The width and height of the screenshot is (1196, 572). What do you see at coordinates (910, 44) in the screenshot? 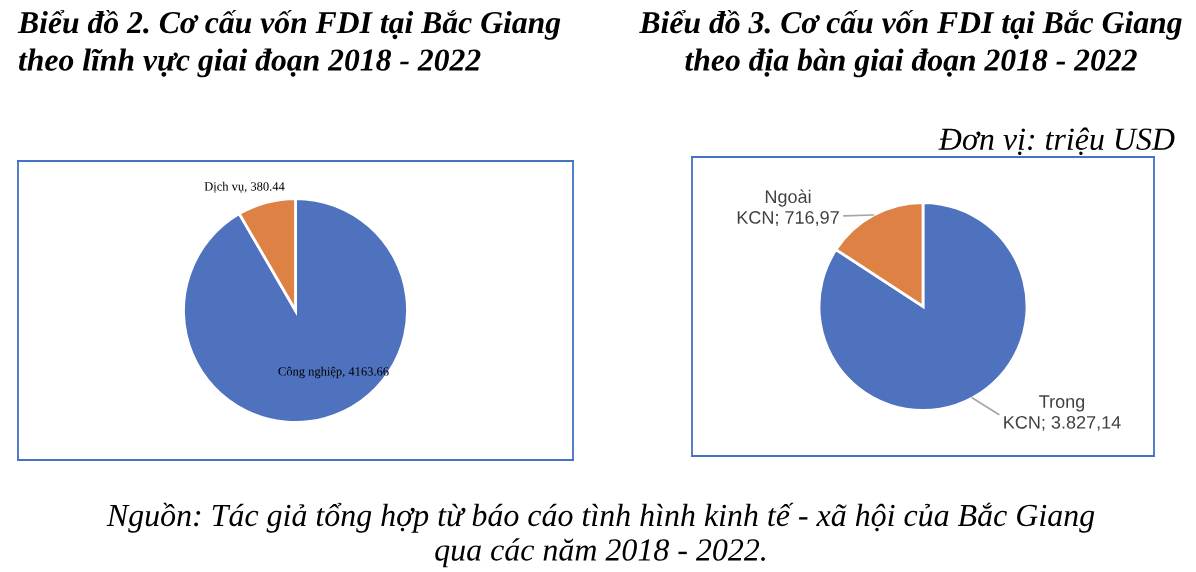
I see `chart-title: Biểu đồ 3. Cơ cấu vốn FDI tại Bắc Giang theo địa bàn giai đoạn 2018 - 2022` at bounding box center [910, 44].